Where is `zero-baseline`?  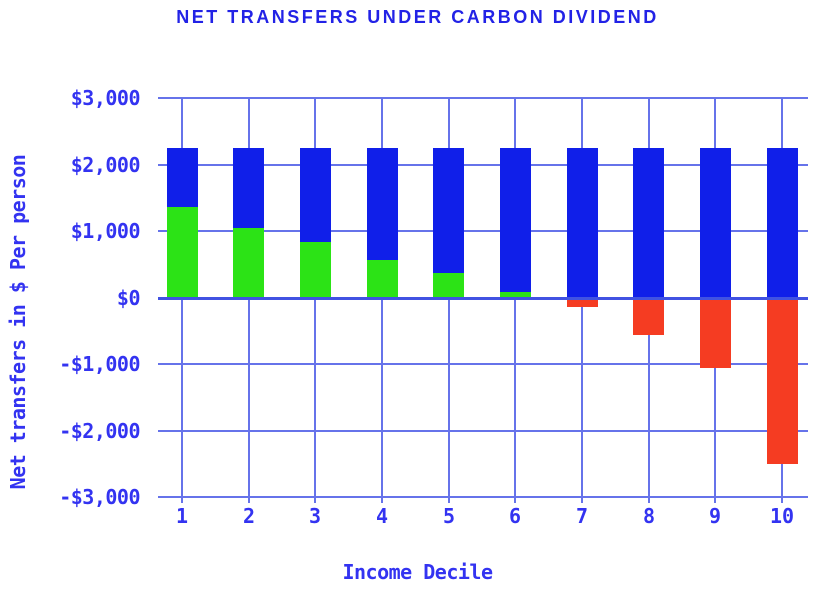
zero-baseline is located at coordinates (483, 298).